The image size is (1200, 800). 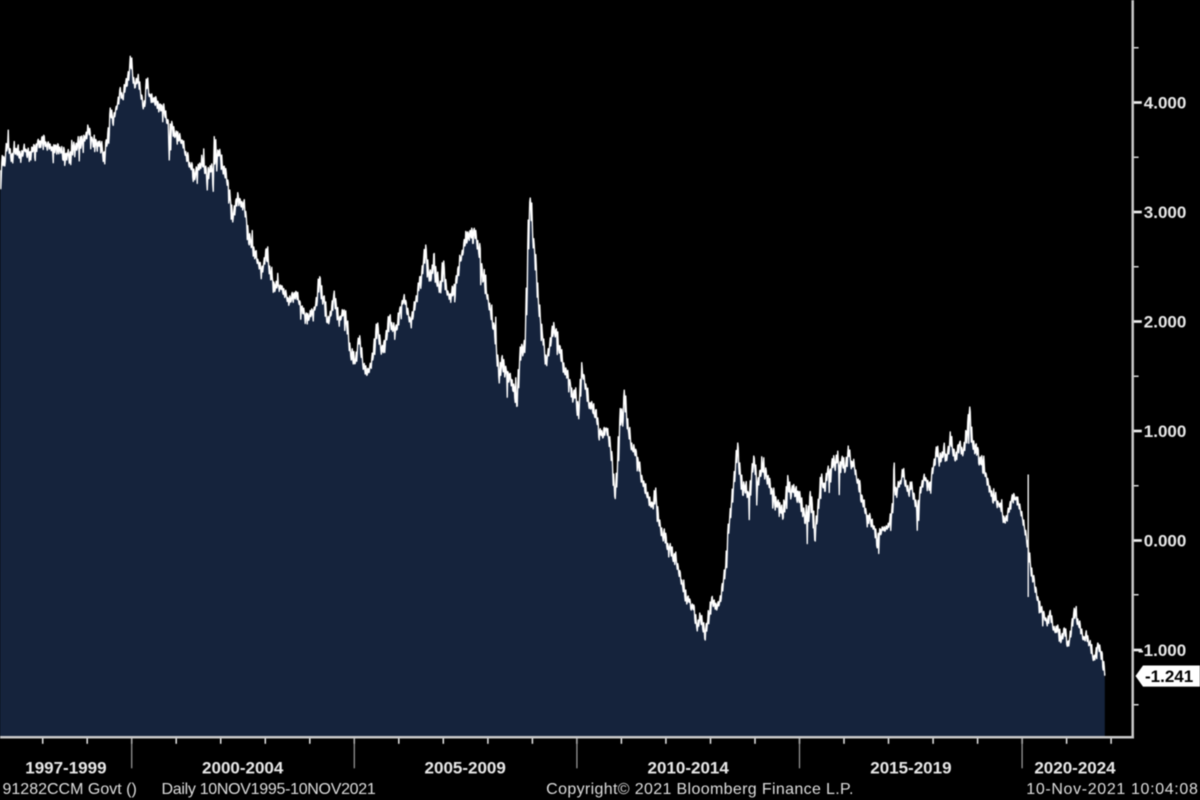 What do you see at coordinates (65, 768) in the screenshot?
I see `svg-text: 1997-1999` at bounding box center [65, 768].